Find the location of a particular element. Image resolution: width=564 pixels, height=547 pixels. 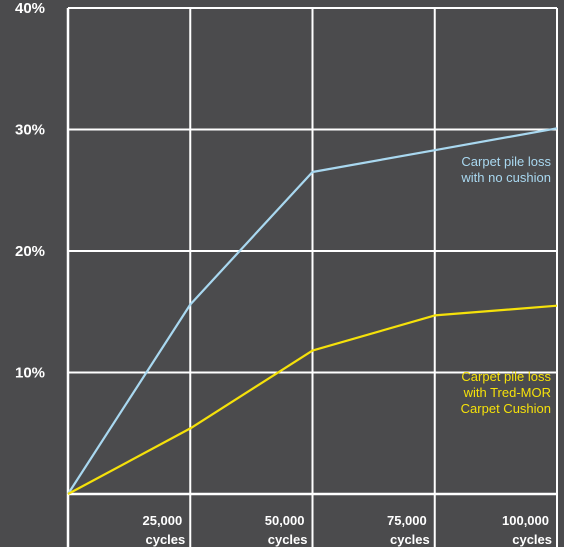

x-tick-label: 50,000 is located at coordinates (285, 520).